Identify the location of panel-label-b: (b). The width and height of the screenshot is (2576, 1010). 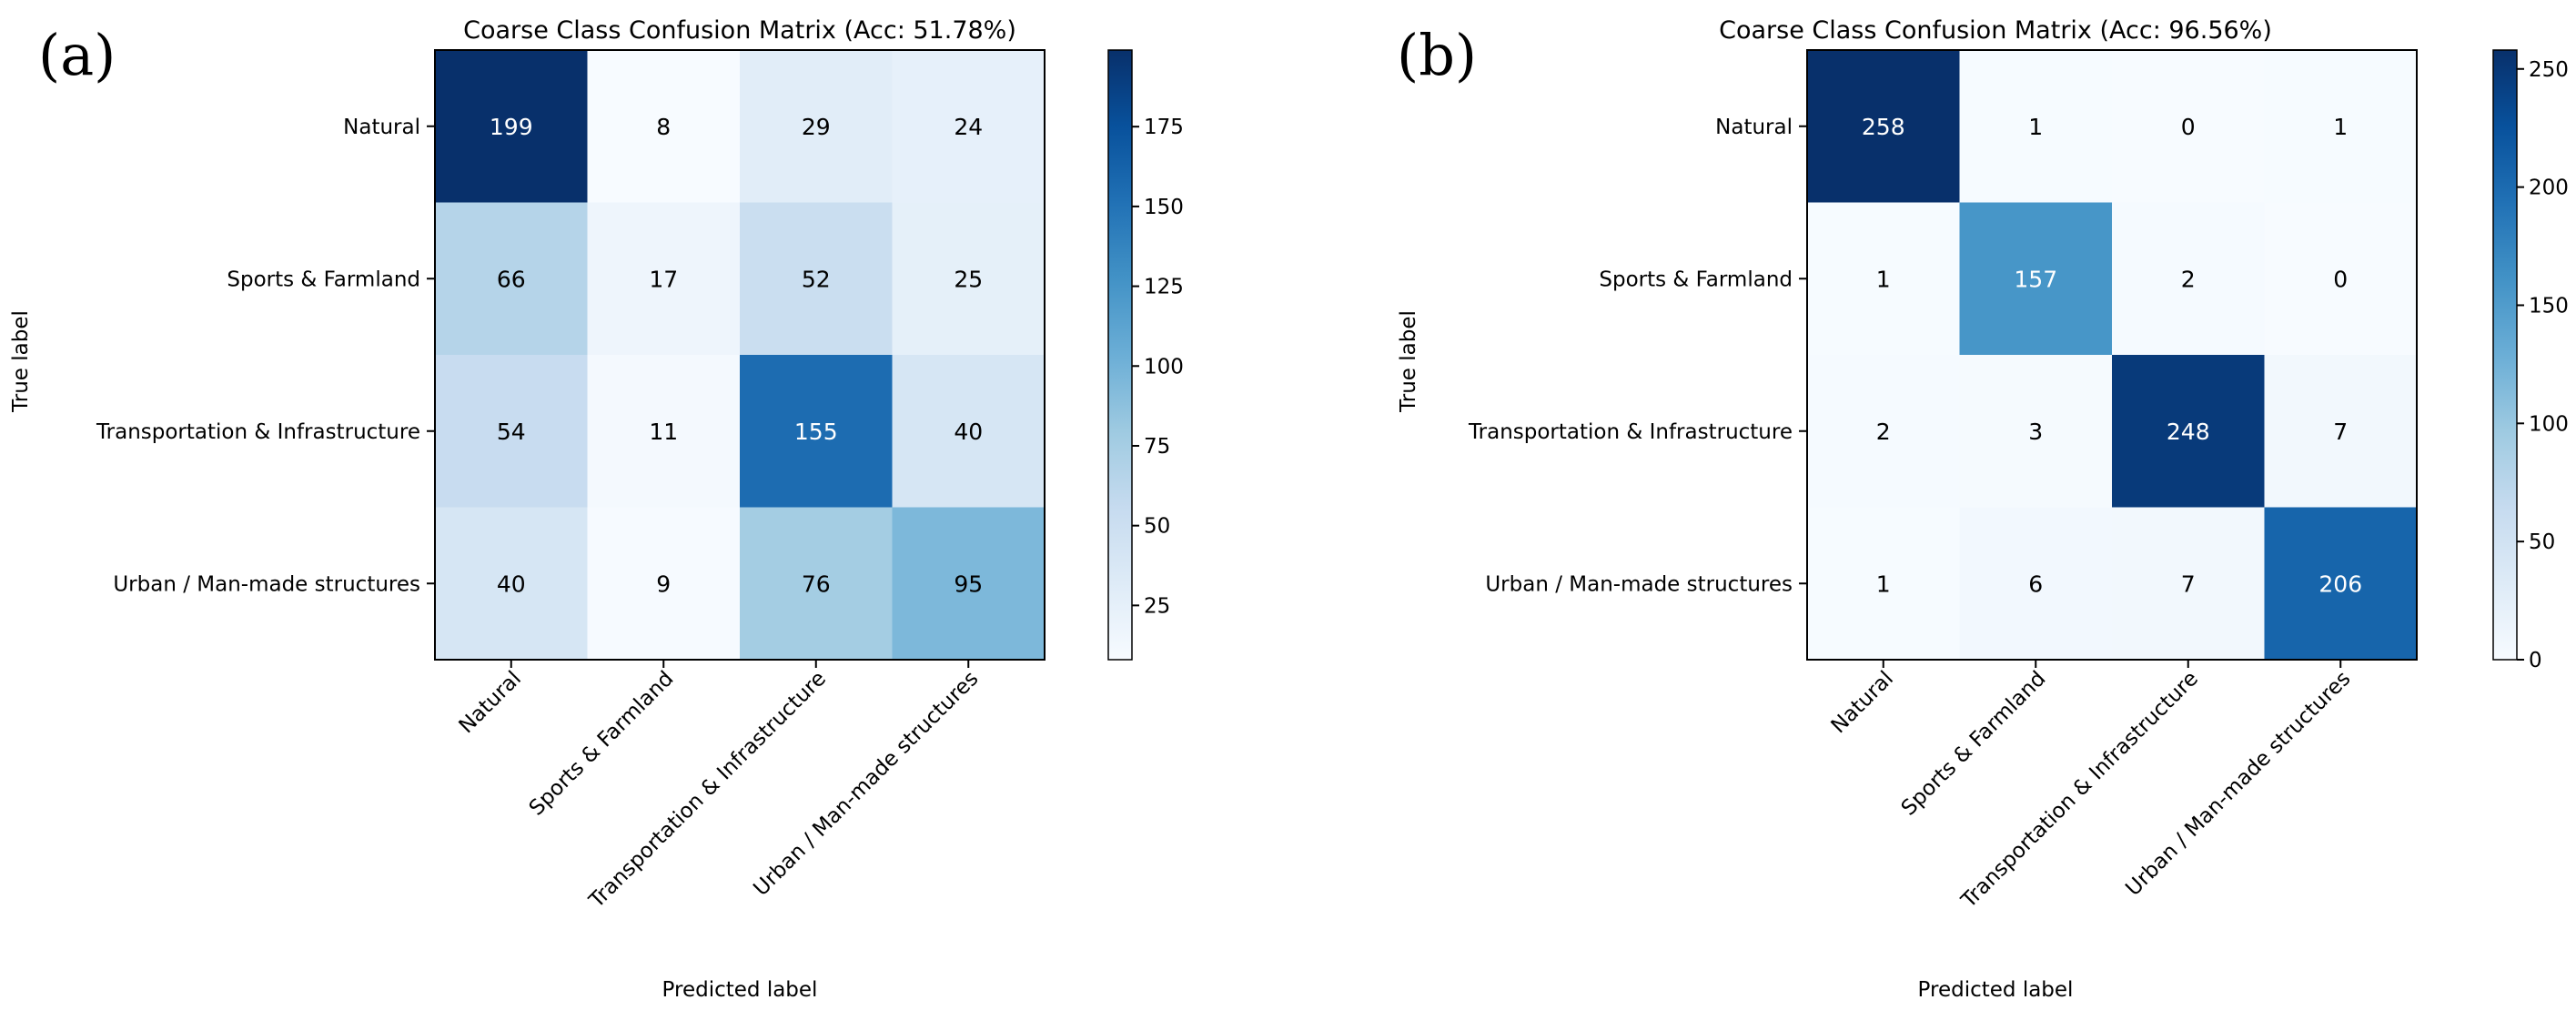
(1437, 55).